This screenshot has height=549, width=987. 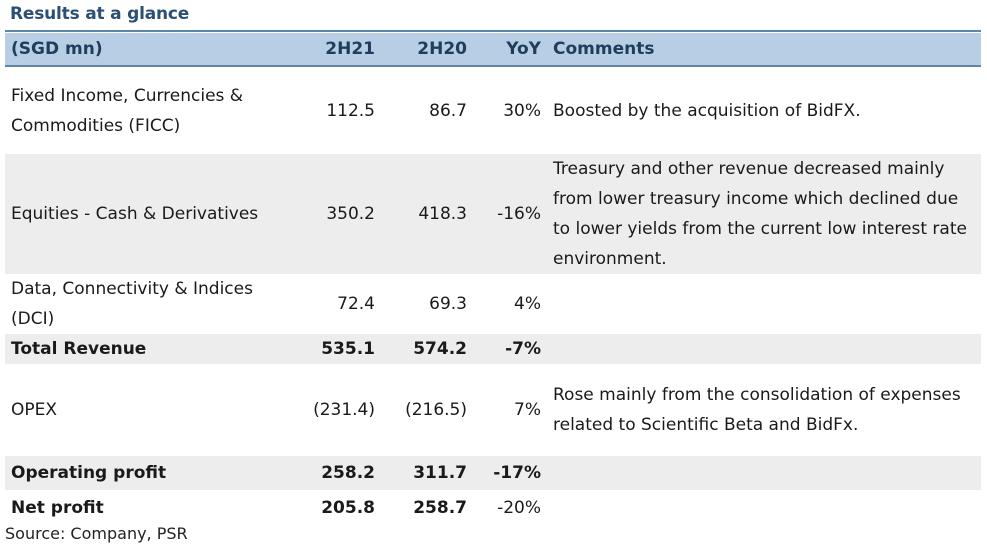 I want to click on row-2h21: 535.1, so click(x=341, y=349).